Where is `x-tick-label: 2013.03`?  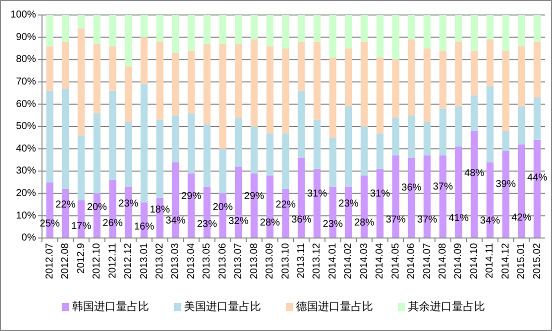 x-tick-label: 2013.03 is located at coordinates (176, 261).